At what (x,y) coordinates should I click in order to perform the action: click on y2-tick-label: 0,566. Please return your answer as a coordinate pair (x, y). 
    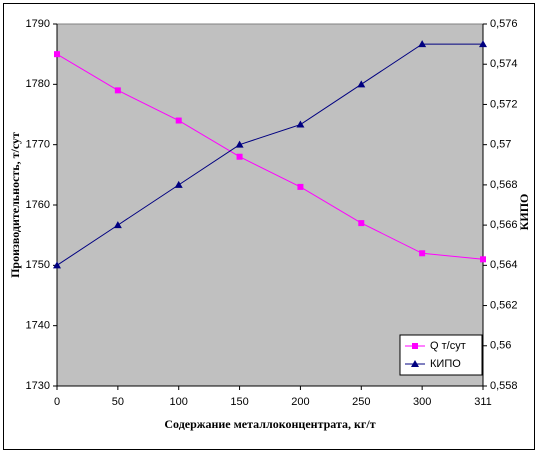
    Looking at the image, I should click on (504, 225).